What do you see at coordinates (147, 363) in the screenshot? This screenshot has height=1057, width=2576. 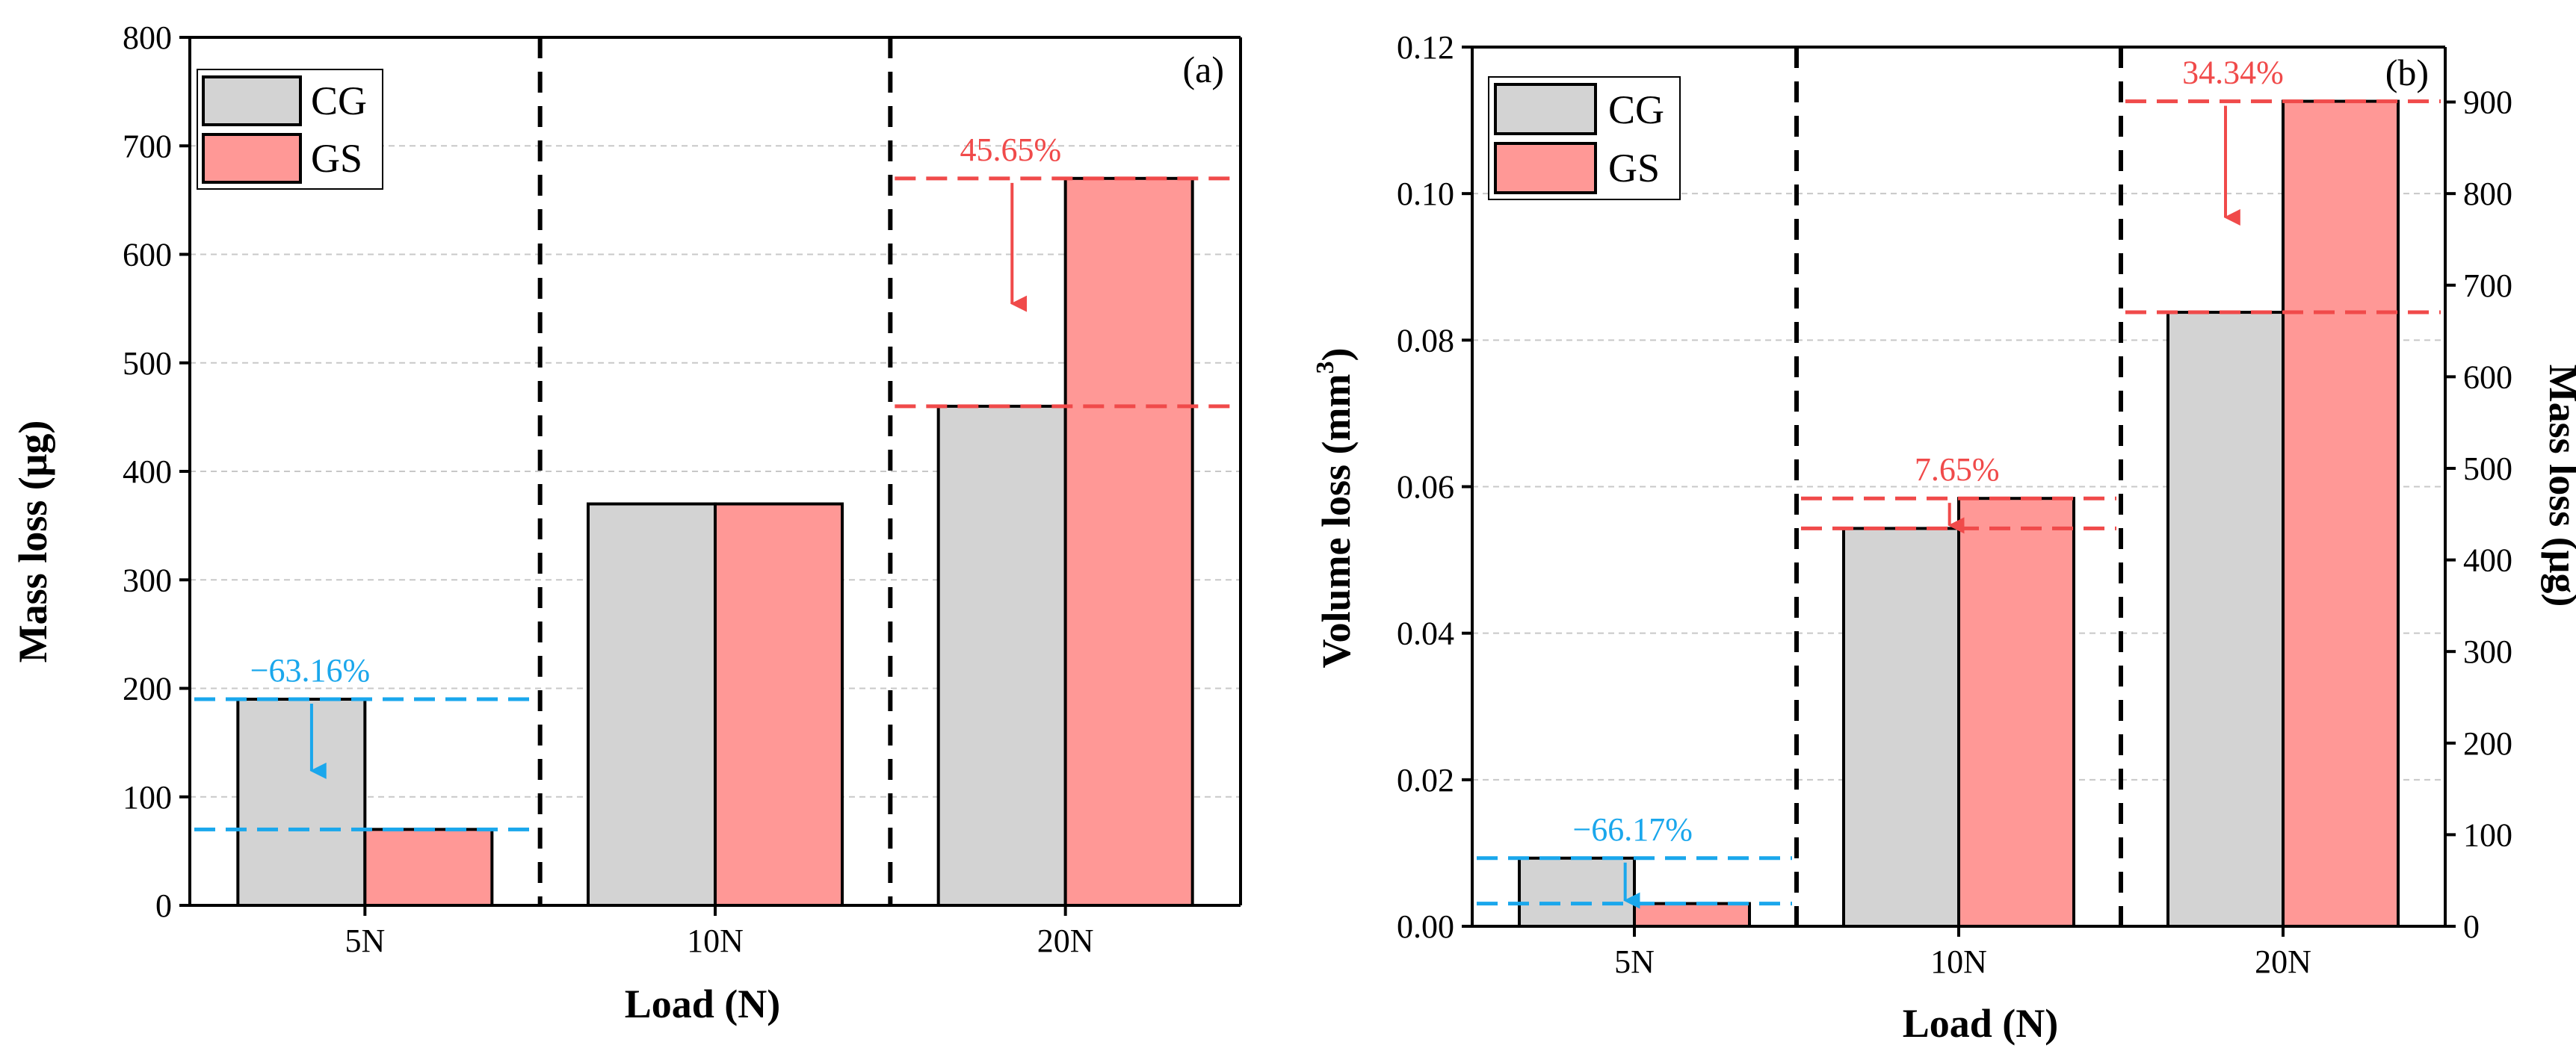 I see `panel-a-y-tick-label: 500` at bounding box center [147, 363].